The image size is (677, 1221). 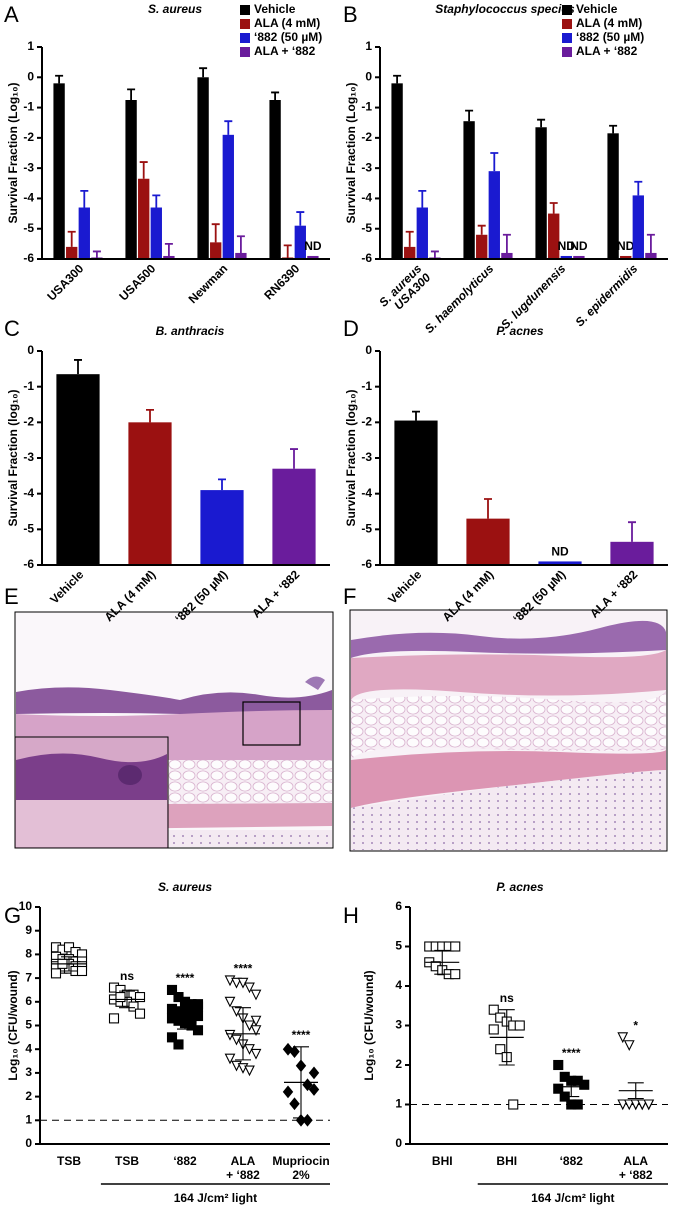 What do you see at coordinates (243, 1175) in the screenshot?
I see `x-tick-label: + ‘882` at bounding box center [243, 1175].